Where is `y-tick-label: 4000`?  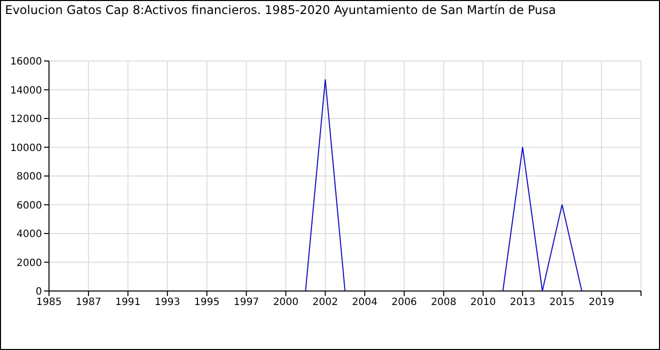
y-tick-label: 4000 is located at coordinates (29, 234).